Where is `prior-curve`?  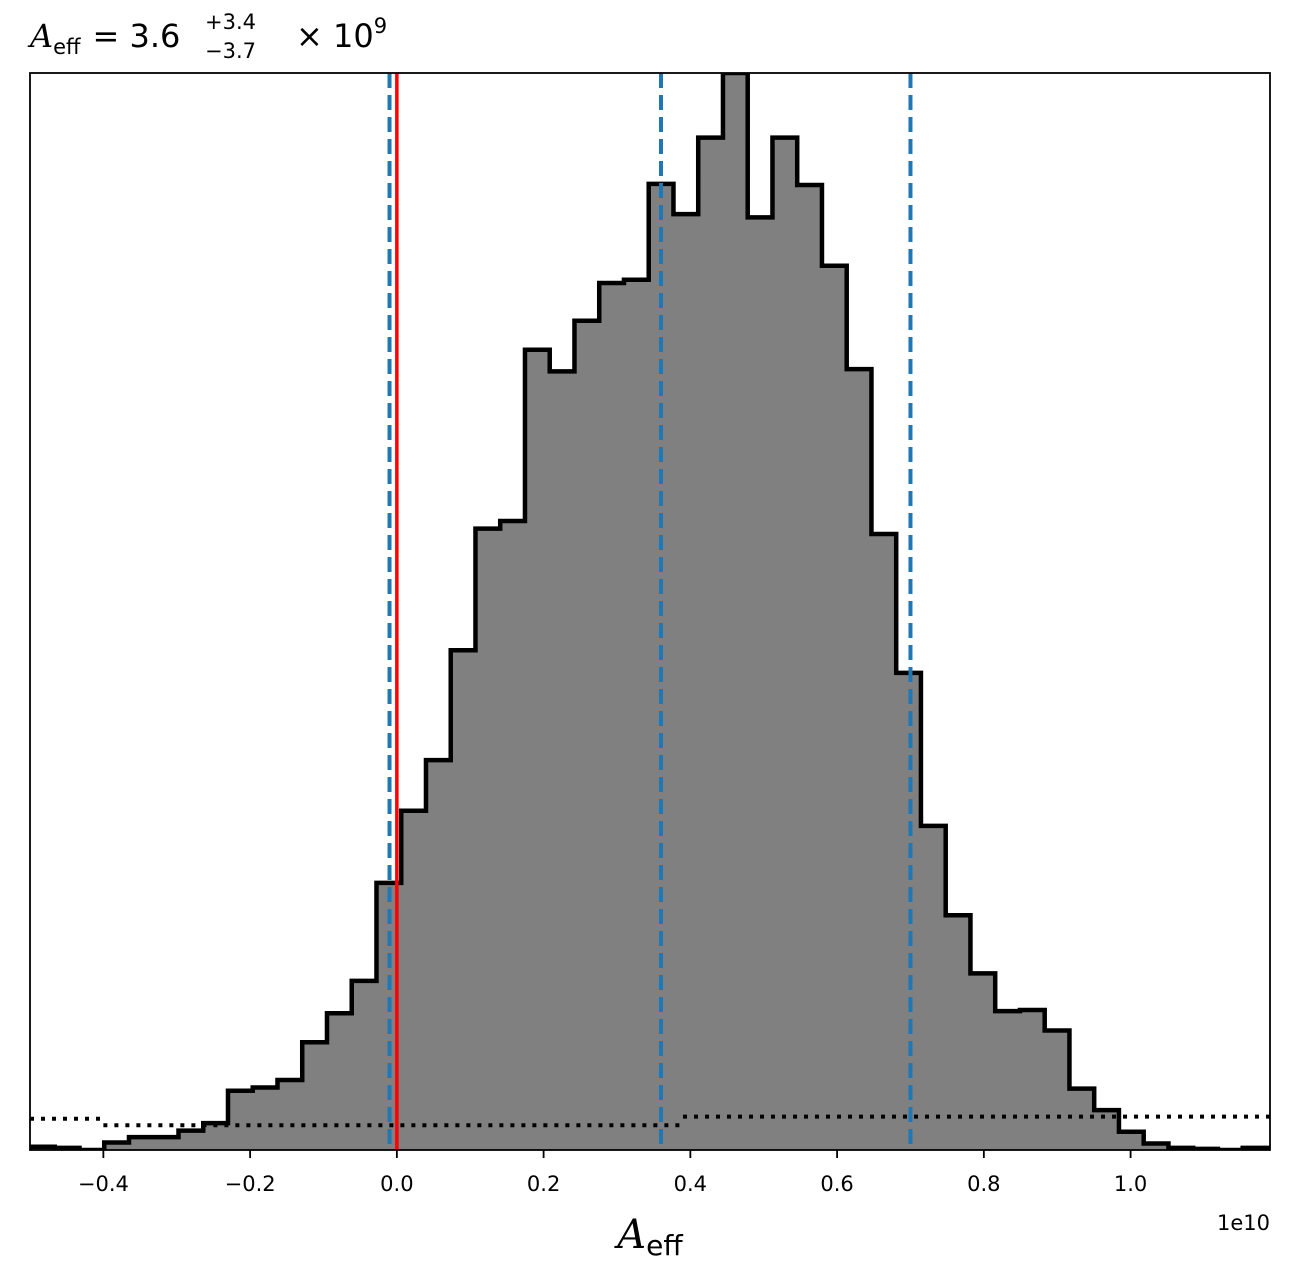 prior-curve is located at coordinates (650, 1121).